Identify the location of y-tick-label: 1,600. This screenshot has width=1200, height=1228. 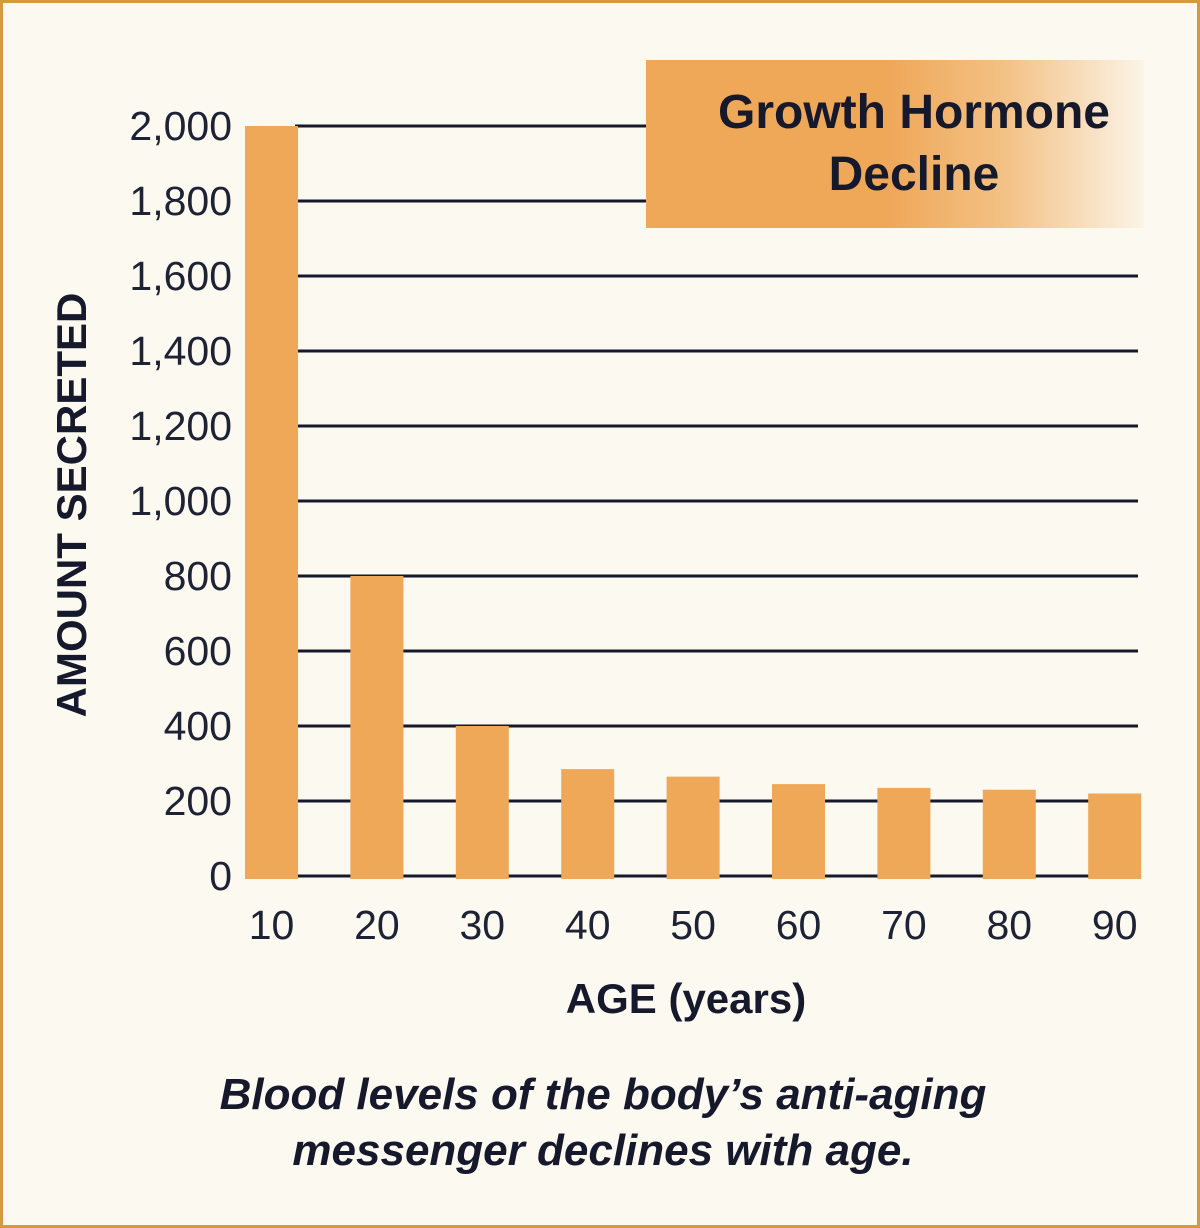
(180, 276).